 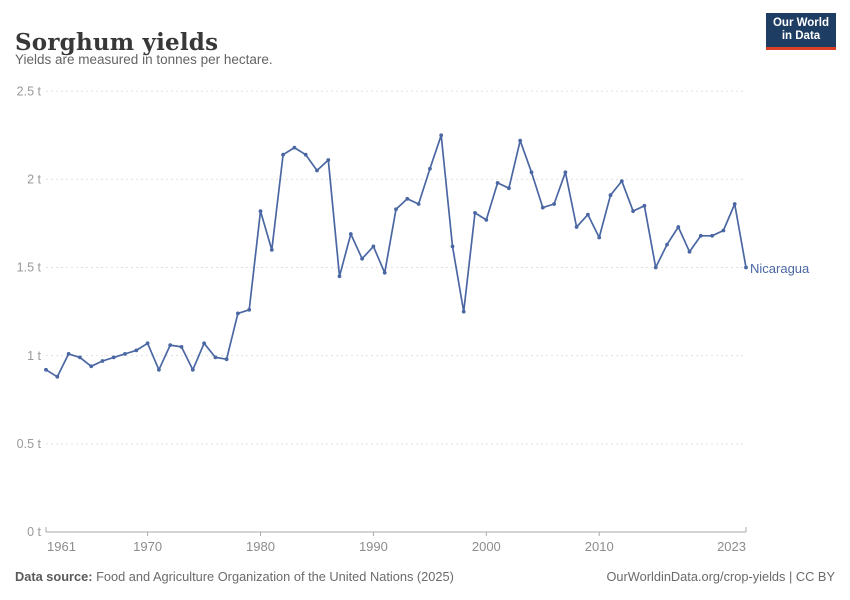 What do you see at coordinates (396, 209) in the screenshot?
I see `data-point-1992` at bounding box center [396, 209].